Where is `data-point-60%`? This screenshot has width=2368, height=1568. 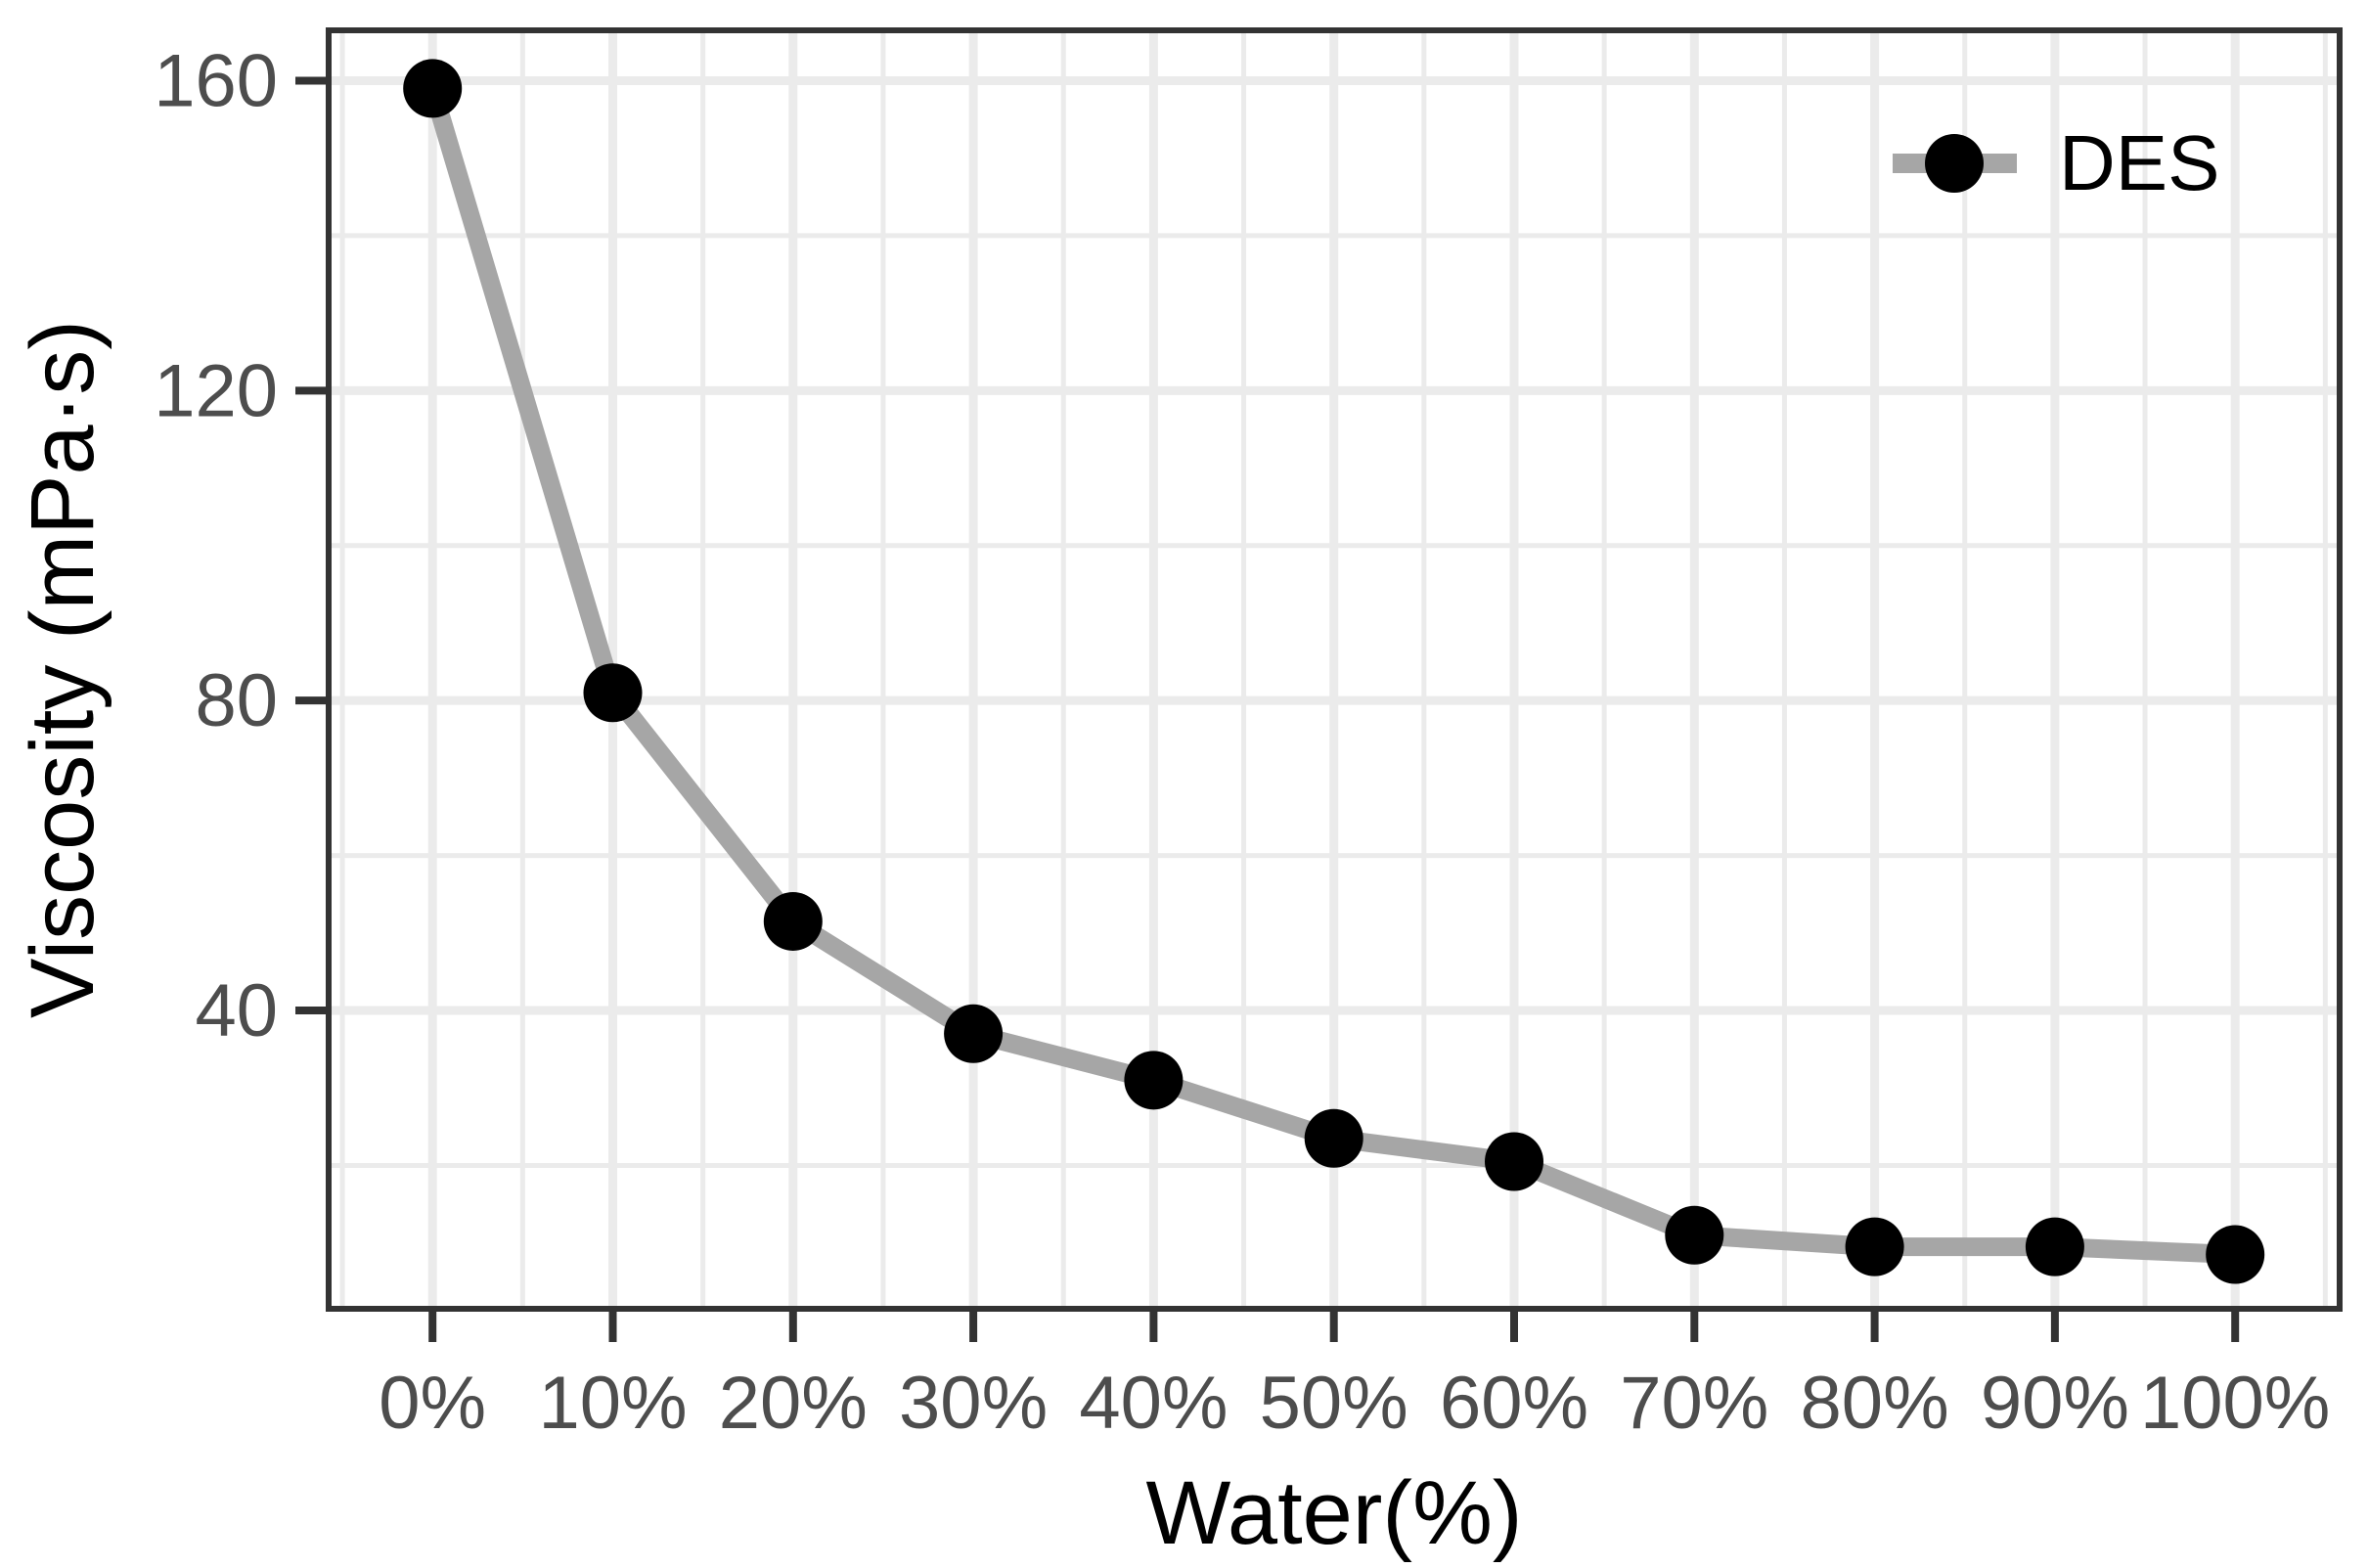
data-point-60% is located at coordinates (1514, 1161).